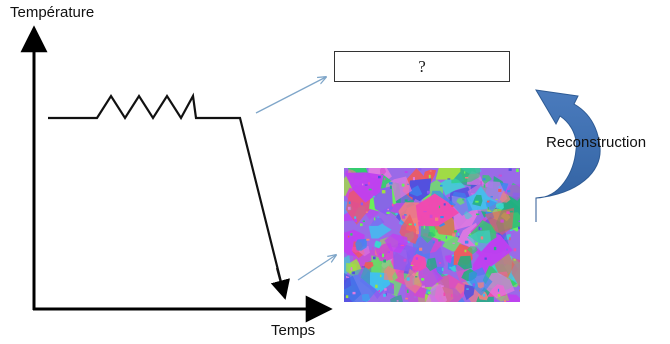 The image size is (670, 344). What do you see at coordinates (316, 268) in the screenshot?
I see `arrow-to-ebsd-map` at bounding box center [316, 268].